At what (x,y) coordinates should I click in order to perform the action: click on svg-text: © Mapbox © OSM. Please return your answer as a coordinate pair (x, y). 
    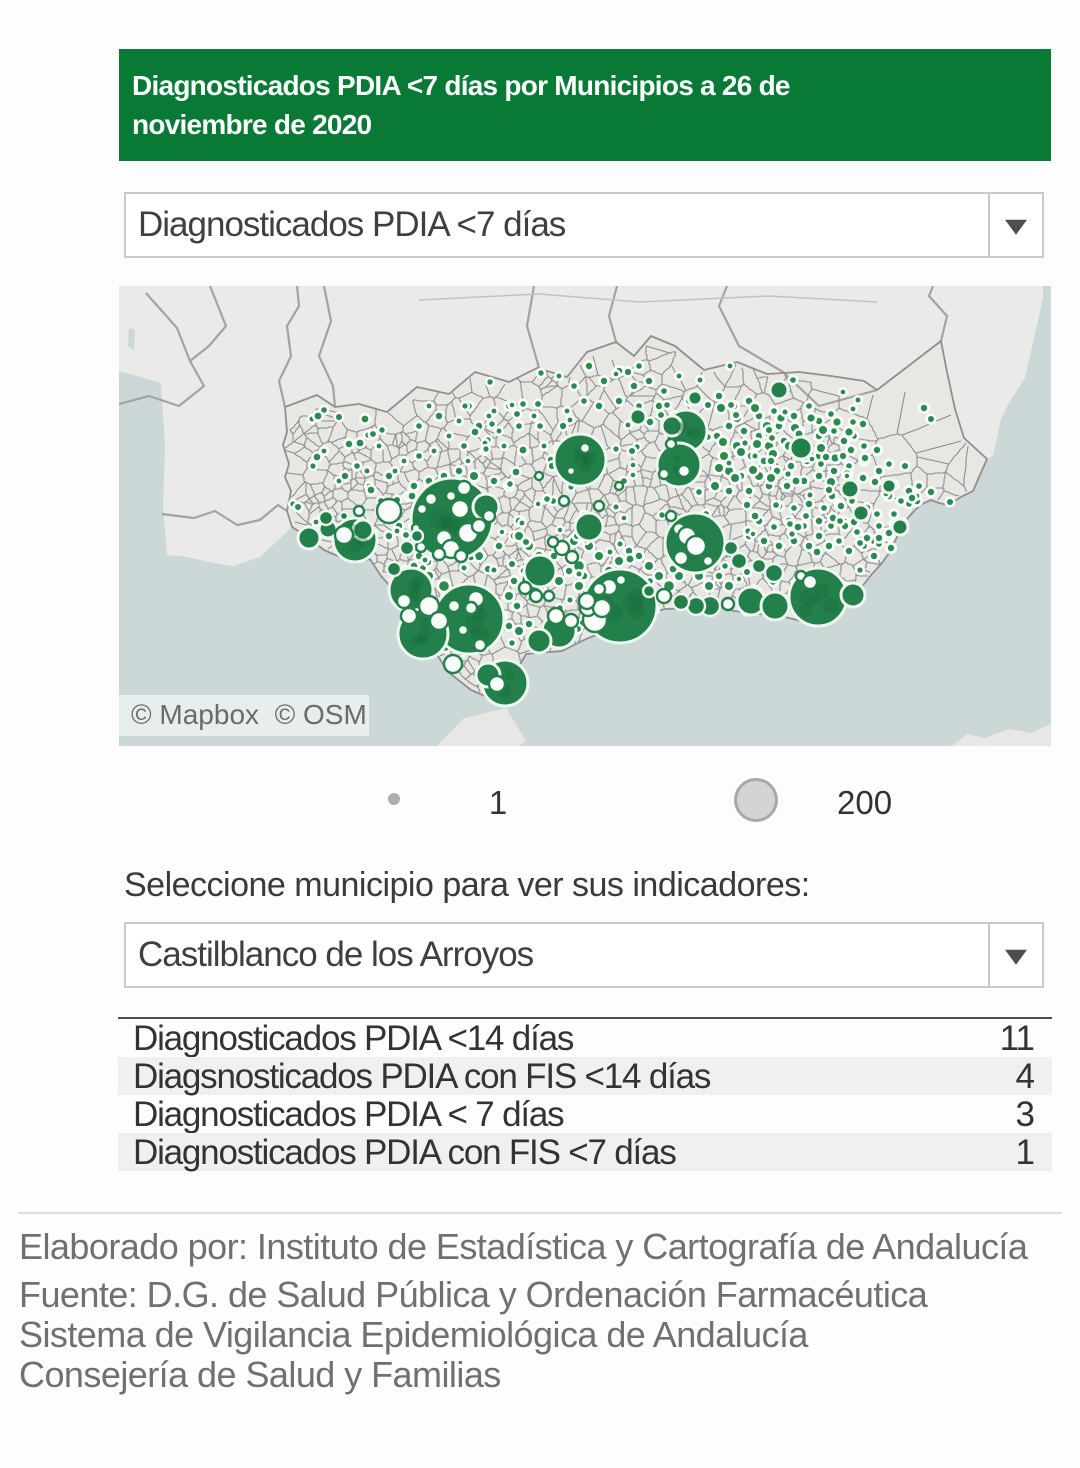
    Looking at the image, I should click on (249, 714).